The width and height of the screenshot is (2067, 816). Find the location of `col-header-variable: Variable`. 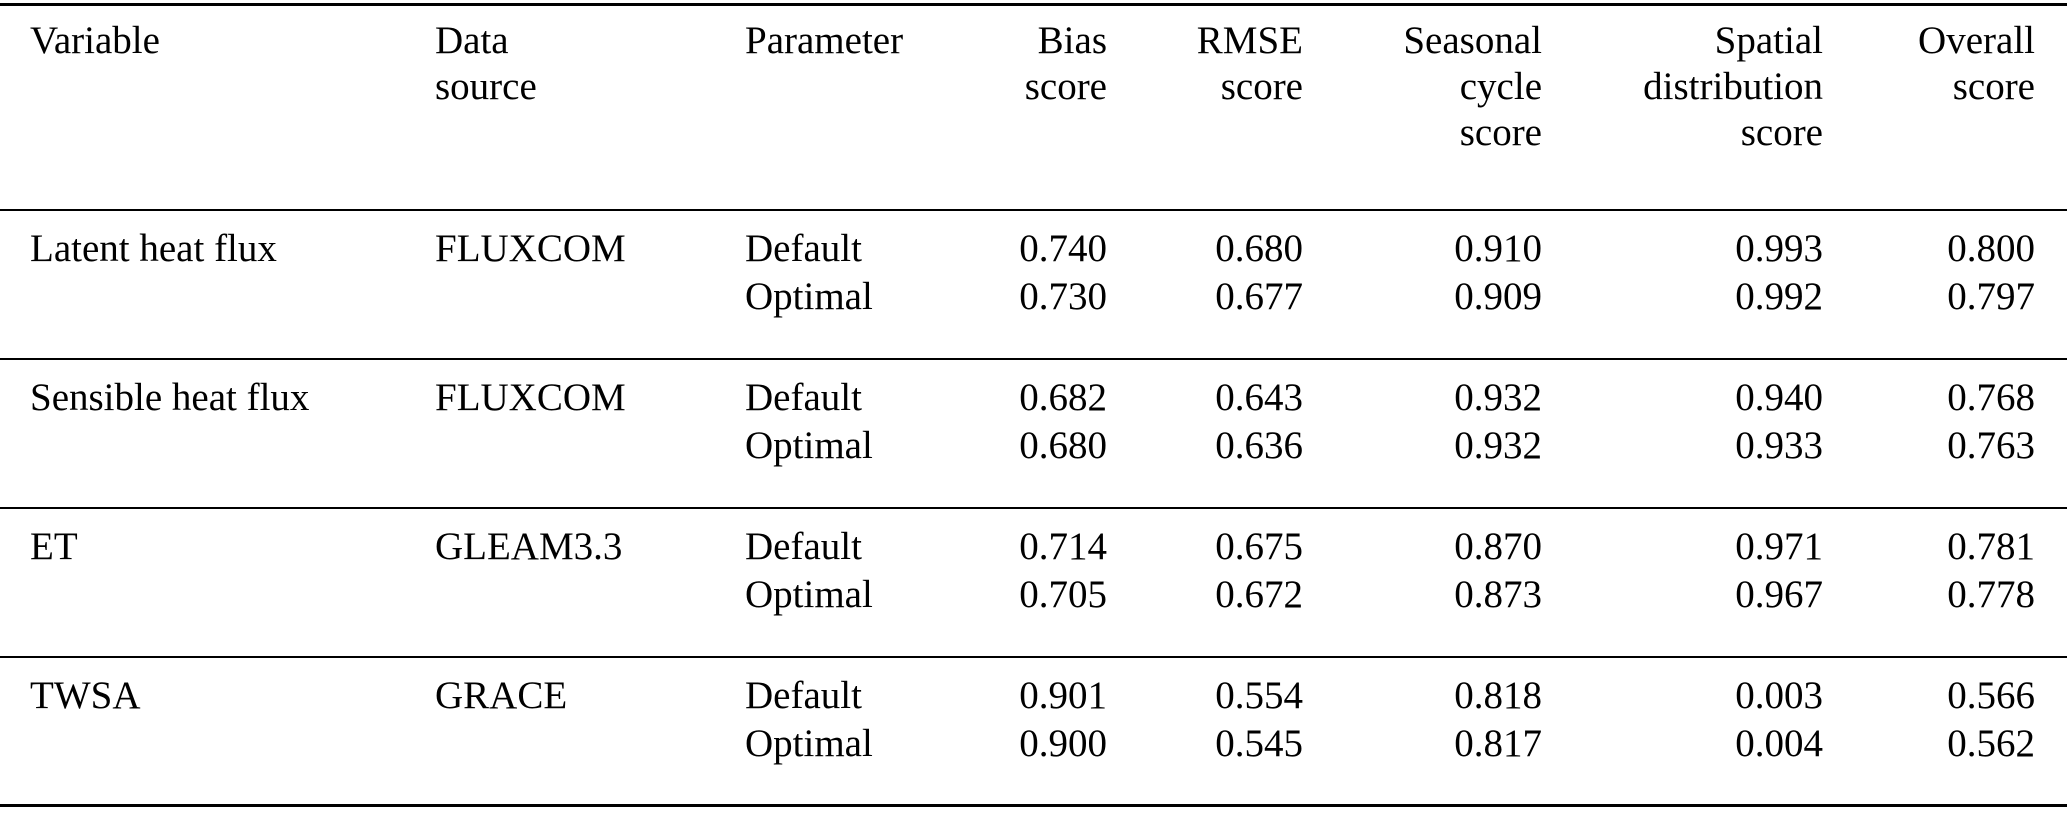

col-header-variable: Variable is located at coordinates (95, 40).